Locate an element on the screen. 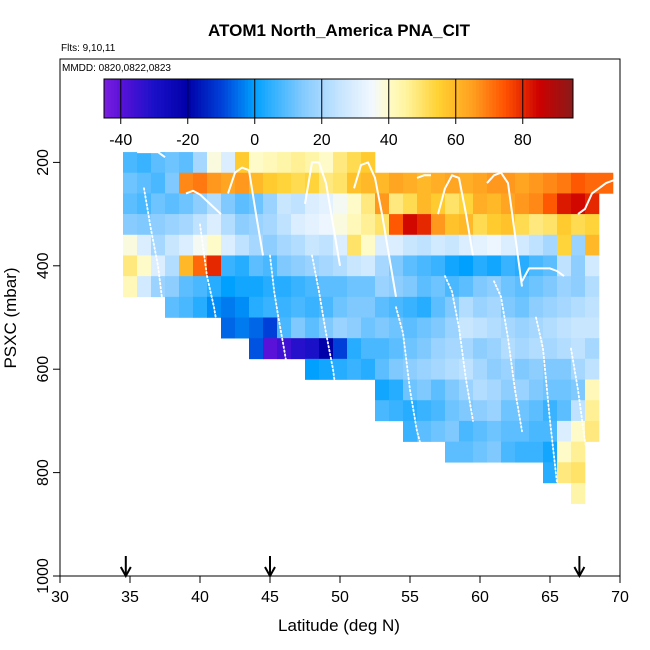 This screenshot has height=650, width=650. colorbar: -40 -20 0 20 40 60 80 is located at coordinates (338, 113).